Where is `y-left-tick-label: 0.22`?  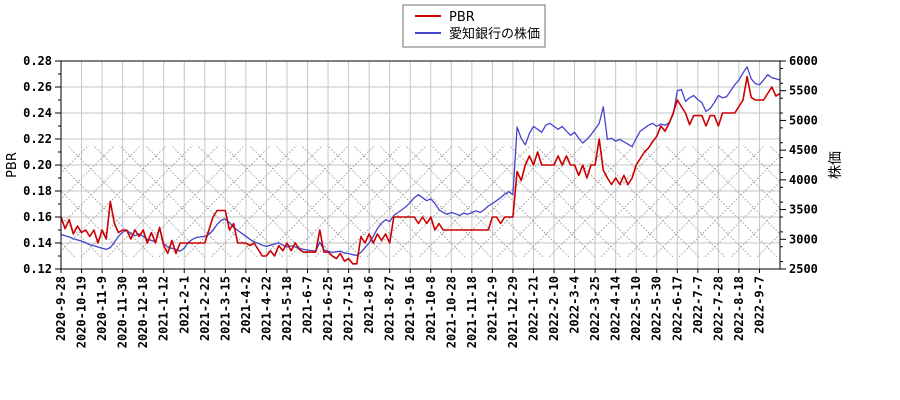 y-left-tick-label: 0.22 is located at coordinates (37, 139).